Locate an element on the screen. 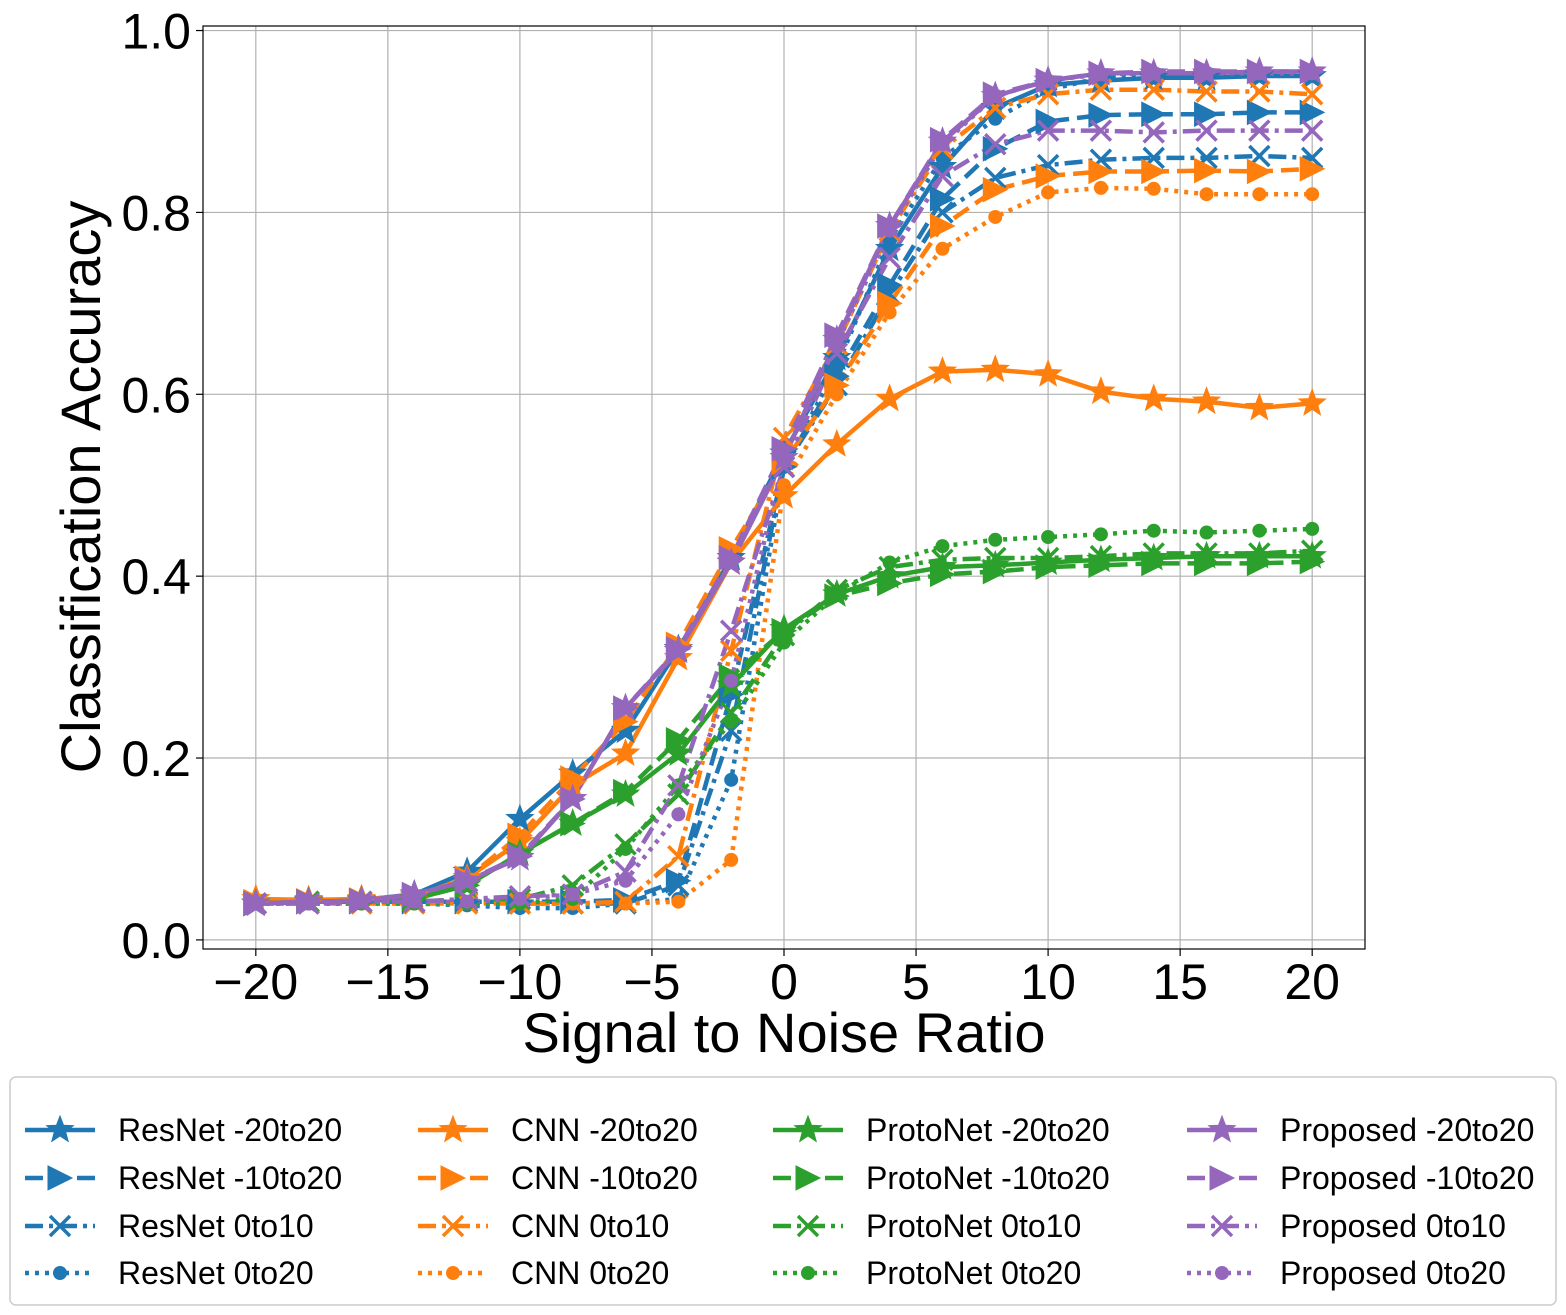  data-point-cnn-0to10 is located at coordinates (731, 650).